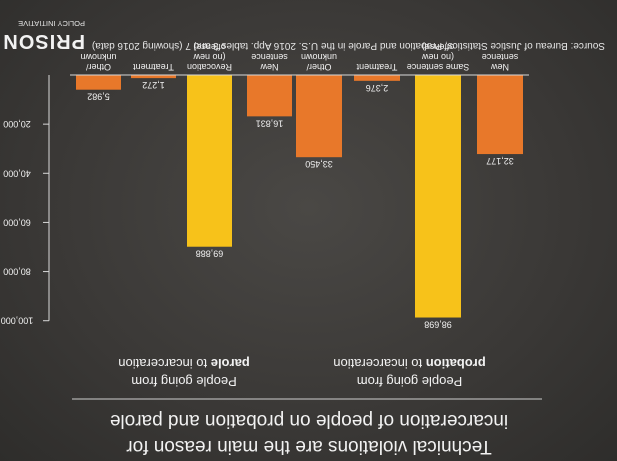  Describe the element at coordinates (17, 321) in the screenshot. I see `y-tick-label: 100,000` at that location.